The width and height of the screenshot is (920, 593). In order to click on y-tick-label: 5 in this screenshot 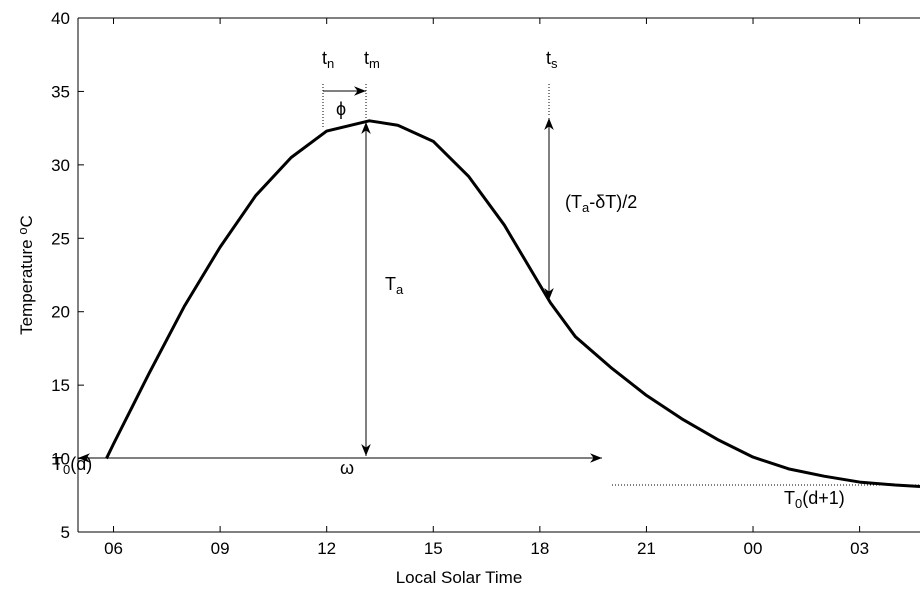, I will do `click(65, 532)`.